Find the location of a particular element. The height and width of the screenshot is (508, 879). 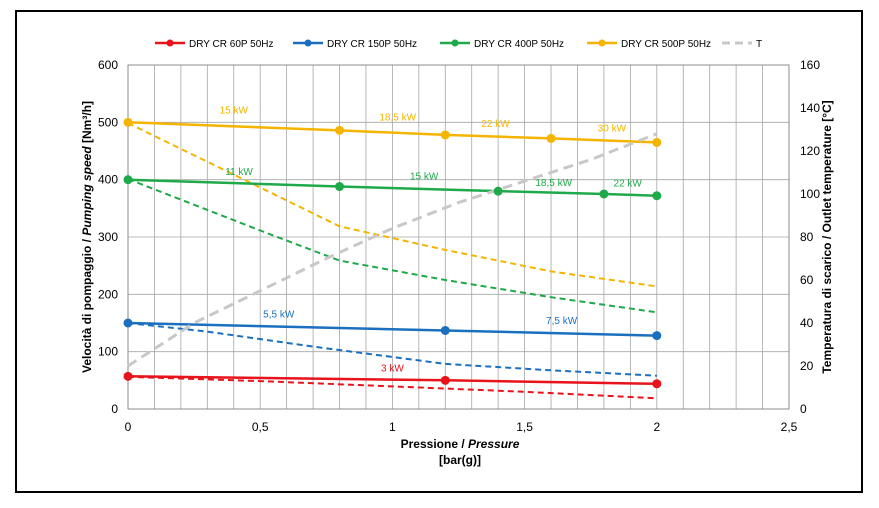

y-left-tick-label: 200 is located at coordinates (108, 294).